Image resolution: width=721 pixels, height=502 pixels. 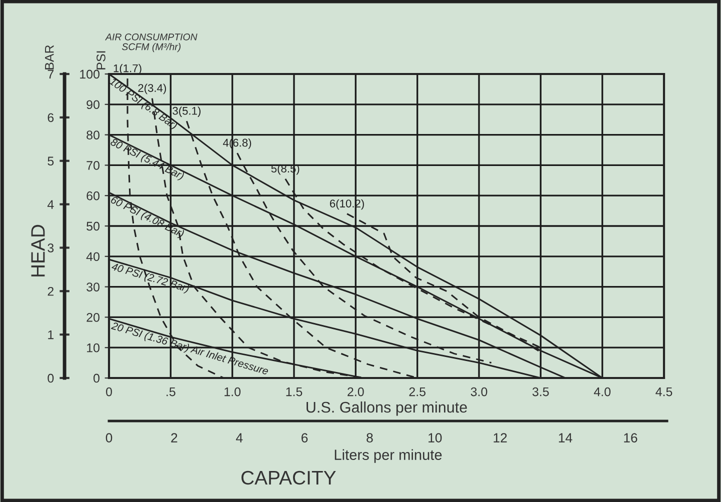 I want to click on x-tick-label: .5, so click(x=171, y=391).